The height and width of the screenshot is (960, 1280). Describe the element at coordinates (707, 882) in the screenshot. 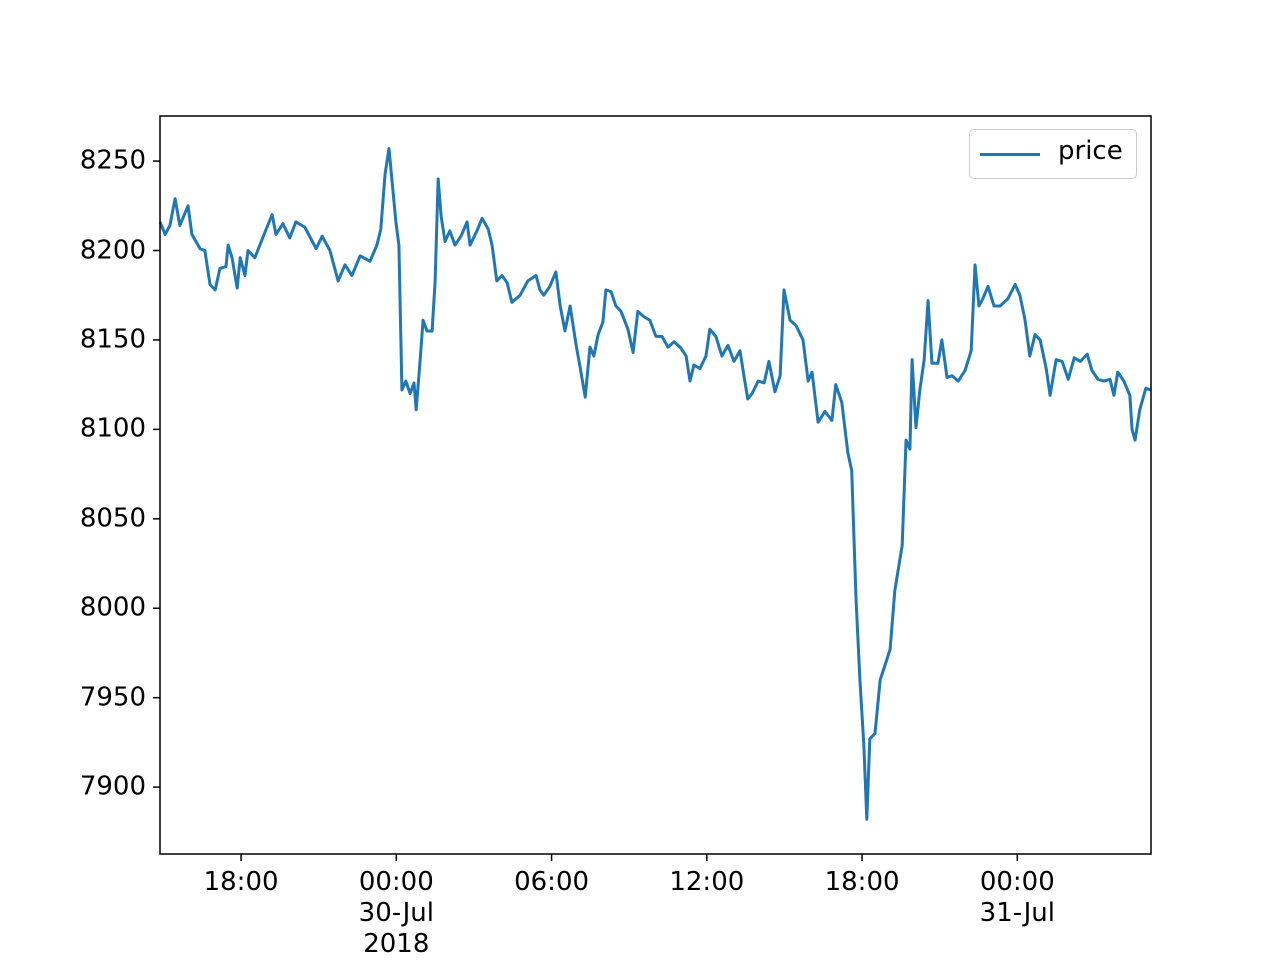

I see `x-tick-label: 12:00` at that location.